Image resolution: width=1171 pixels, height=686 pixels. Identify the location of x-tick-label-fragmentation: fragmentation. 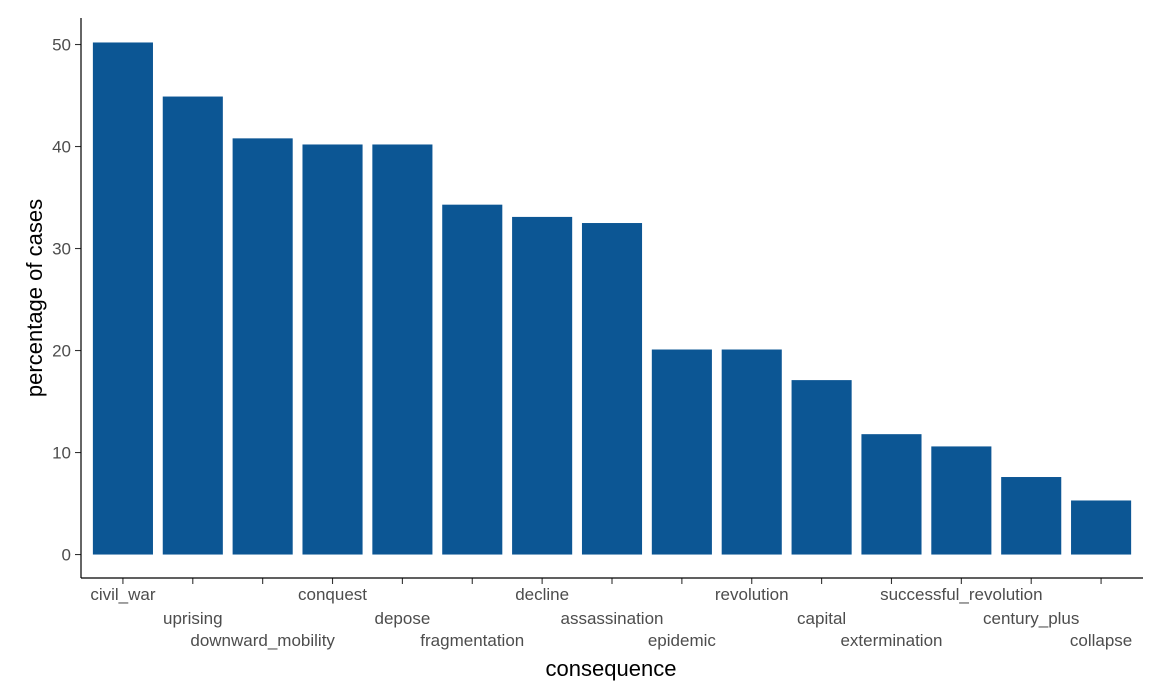
(472, 640).